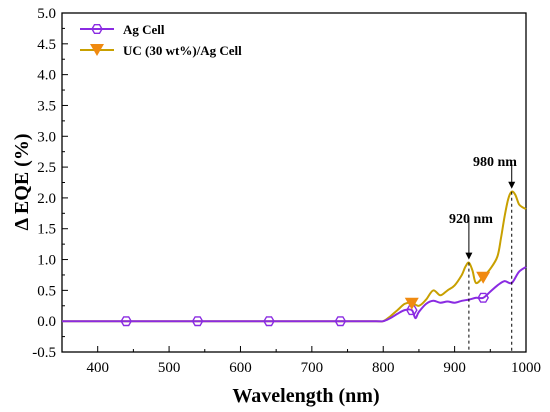  I want to click on x-axis-title: Wavelength (nm), so click(305, 396).